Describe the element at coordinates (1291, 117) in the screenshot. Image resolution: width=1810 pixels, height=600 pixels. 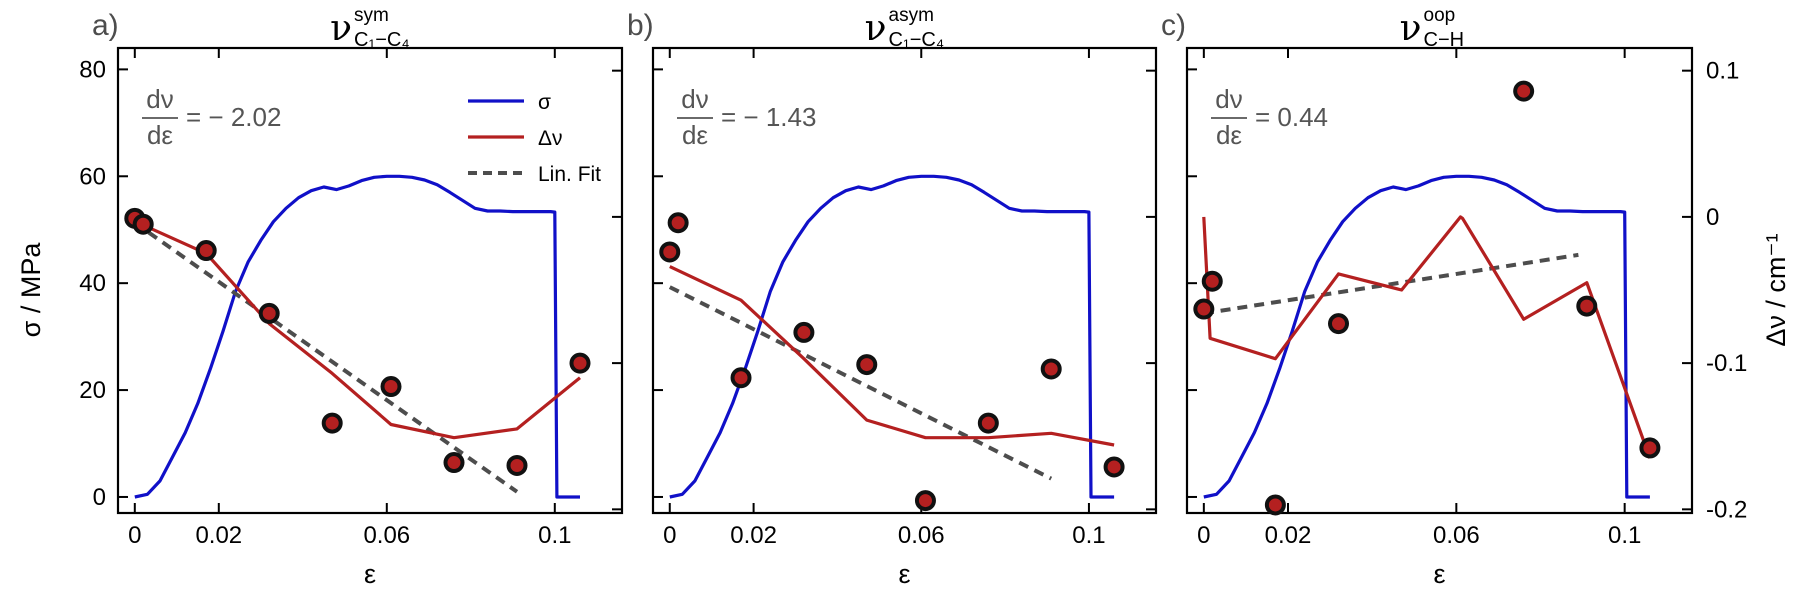
I see `slope-value: = 0.44` at that location.